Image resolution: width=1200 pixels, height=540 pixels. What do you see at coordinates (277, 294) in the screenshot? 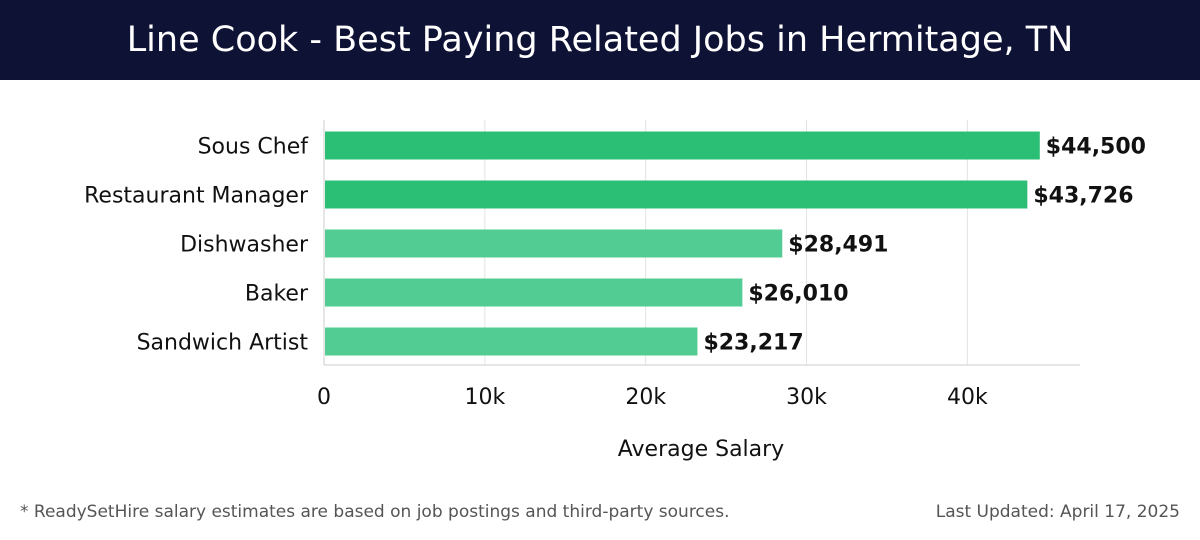
I see `y-tick-label: Baker` at bounding box center [277, 294].